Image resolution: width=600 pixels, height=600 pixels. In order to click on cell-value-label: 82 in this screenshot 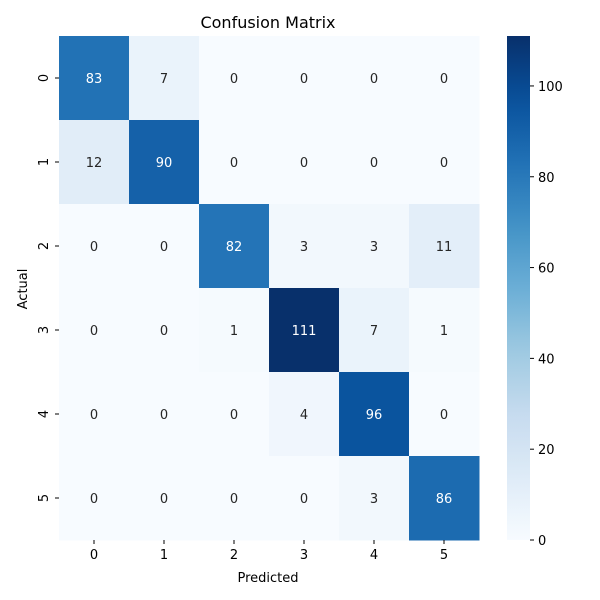, I will do `click(234, 247)`.